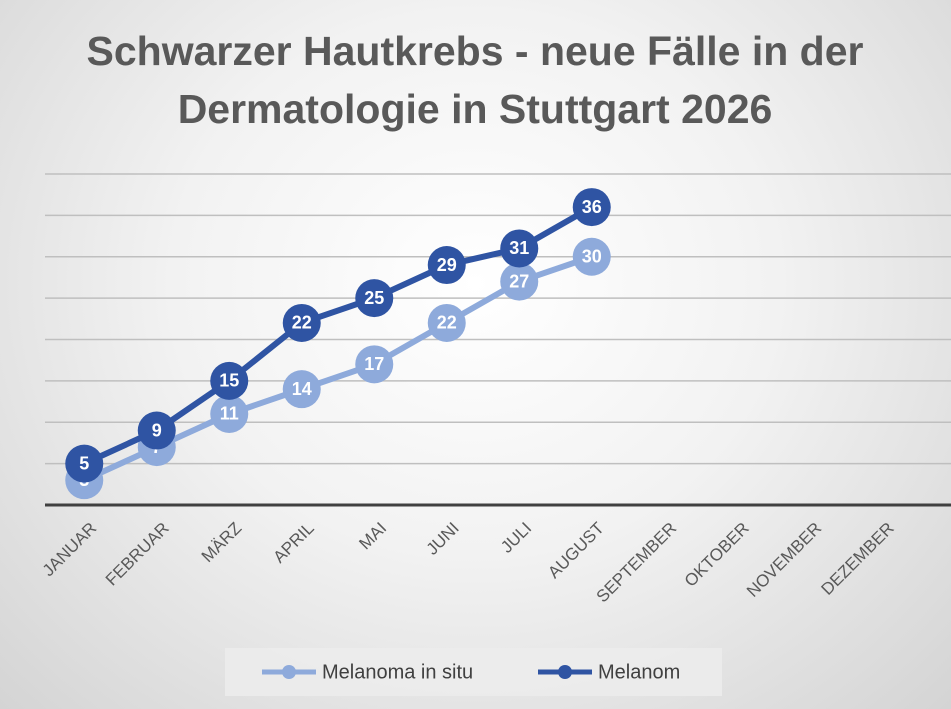 The image size is (951, 709). I want to click on data-label: 11, so click(229, 414).